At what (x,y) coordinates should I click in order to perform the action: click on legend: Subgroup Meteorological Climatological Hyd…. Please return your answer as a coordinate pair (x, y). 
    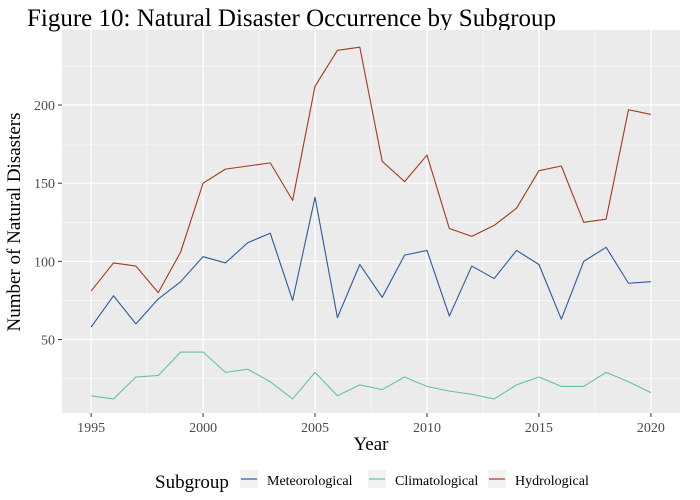
    Looking at the image, I should click on (372, 481).